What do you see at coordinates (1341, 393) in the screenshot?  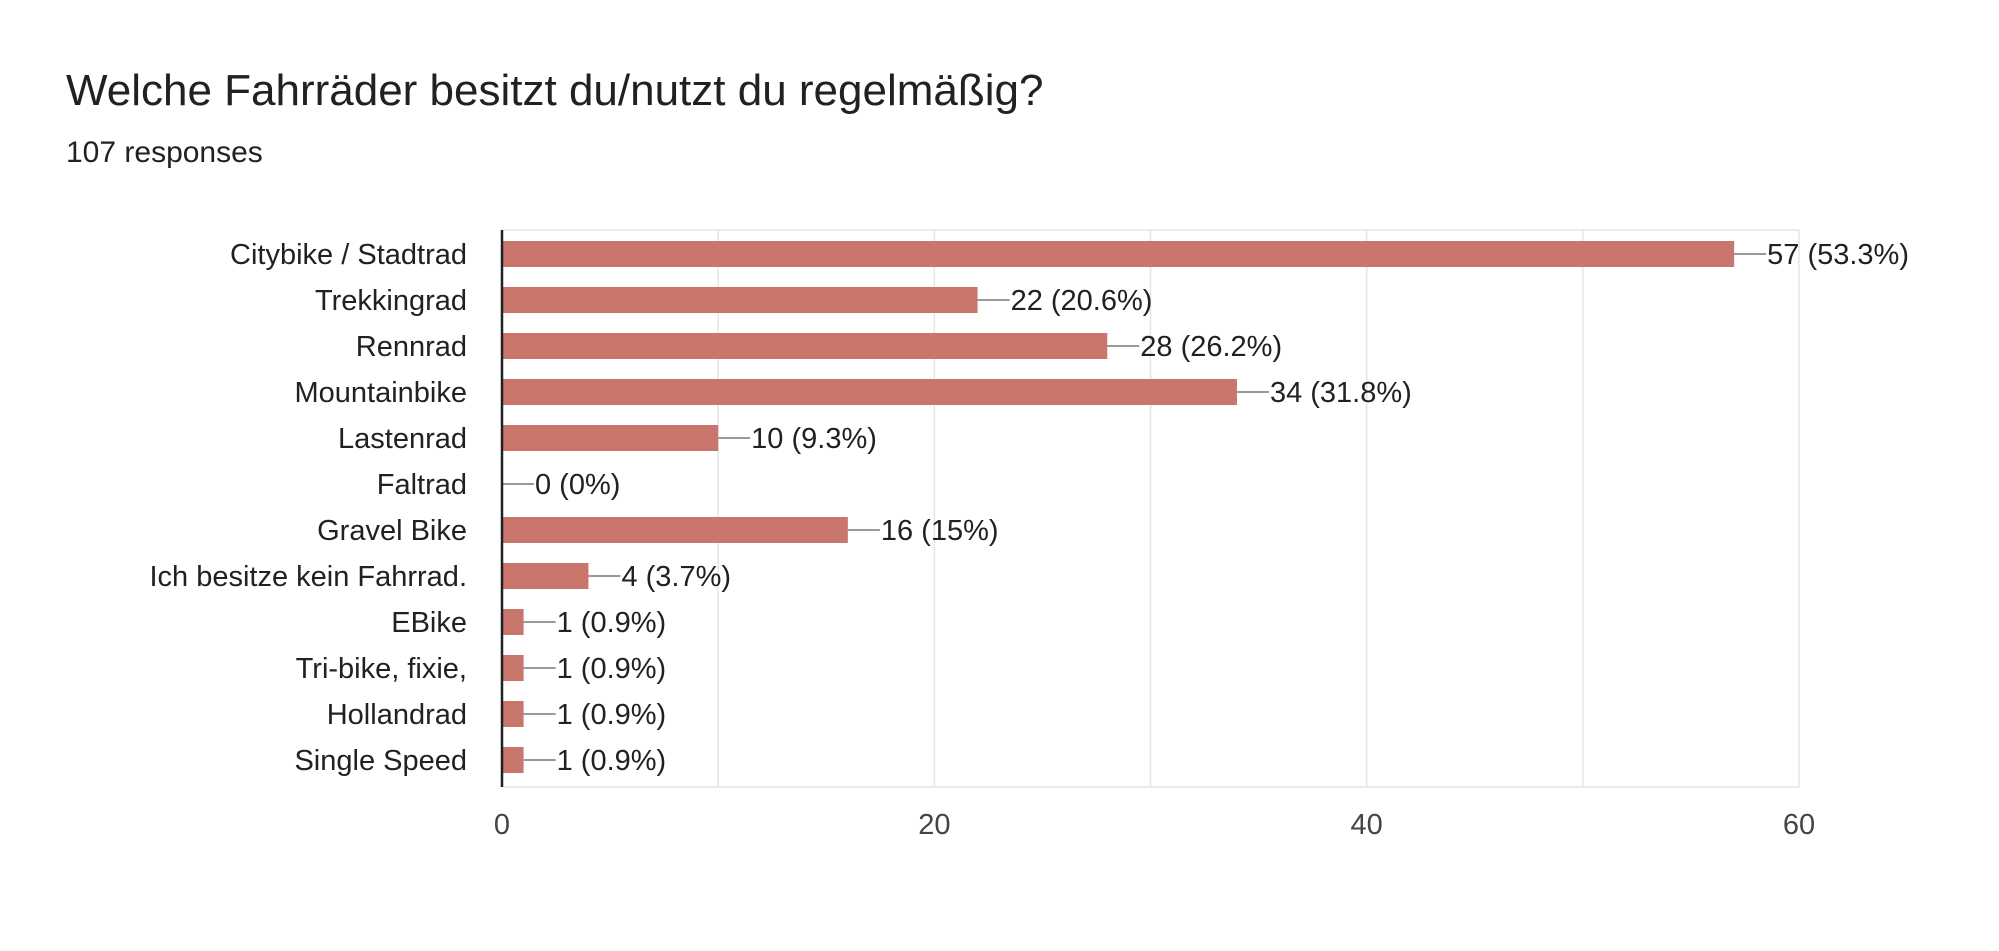 I see `value-label: 34 (31.8%)` at bounding box center [1341, 393].